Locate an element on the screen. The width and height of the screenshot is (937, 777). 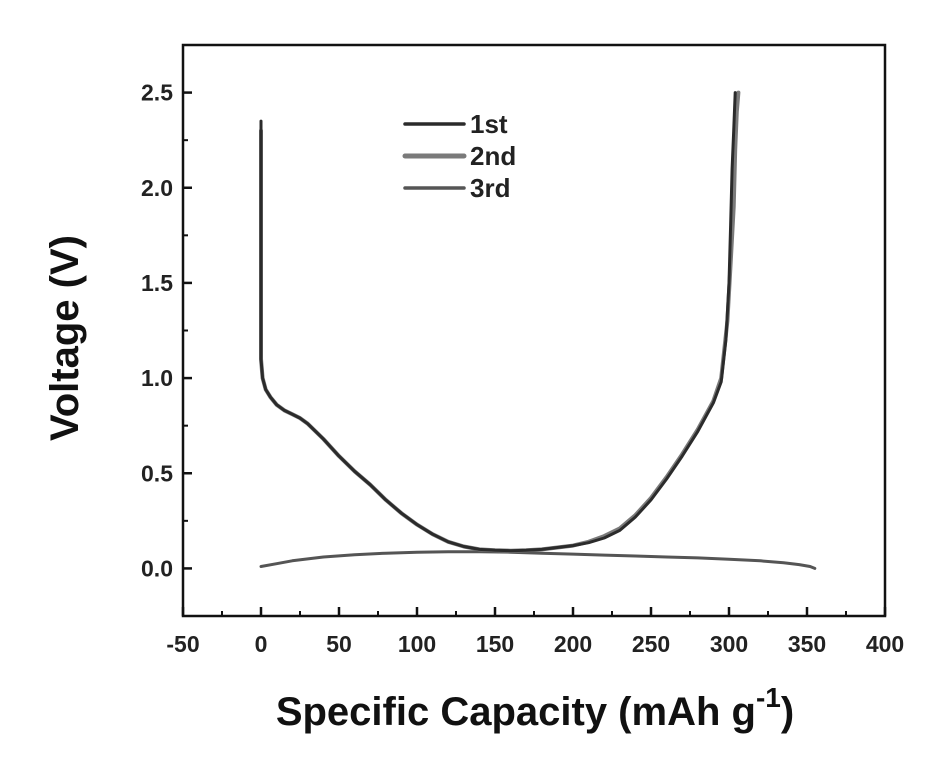
x-axis-title: Specific Capacity (mAh g-1) is located at coordinates (535, 708).